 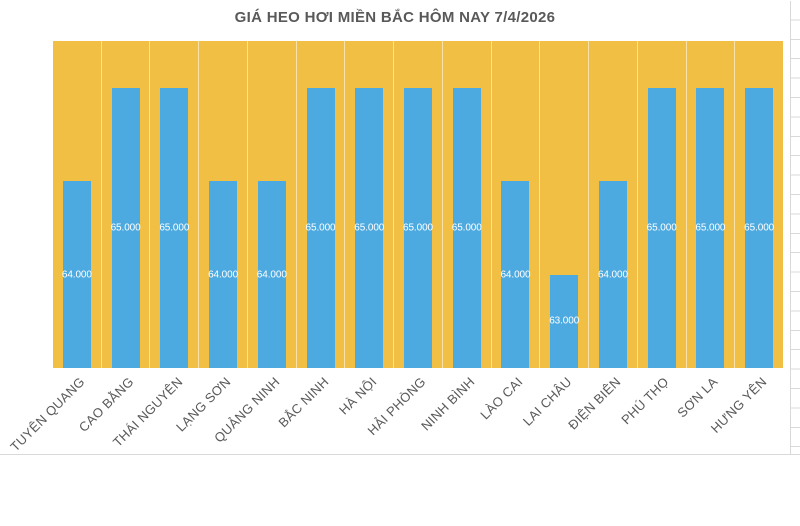 What do you see at coordinates (247, 410) in the screenshot?
I see `x-axis-label: QUẢNG NINH` at bounding box center [247, 410].